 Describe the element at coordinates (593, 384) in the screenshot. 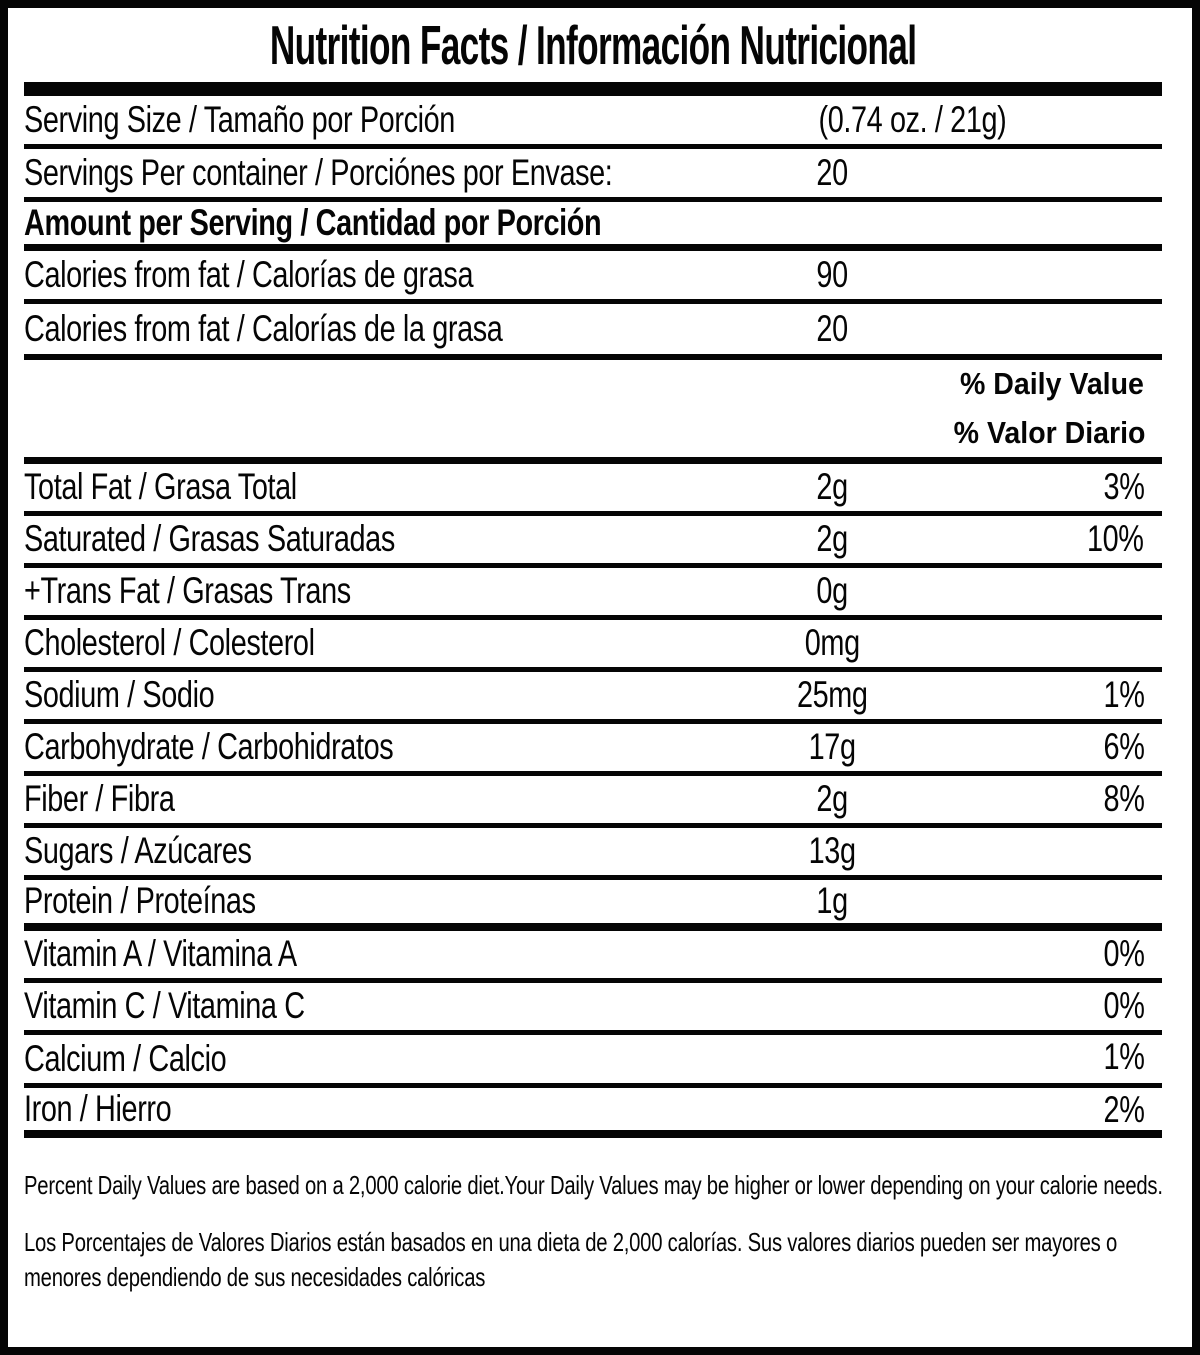

I see `daily-value-heading-en-row: % Daily Value` at that location.